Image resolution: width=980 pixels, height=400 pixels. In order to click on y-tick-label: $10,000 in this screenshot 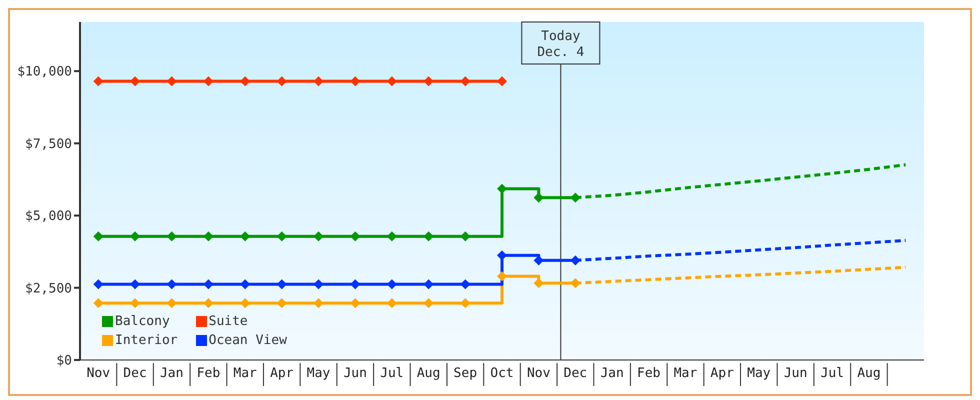, I will do `click(44, 72)`.